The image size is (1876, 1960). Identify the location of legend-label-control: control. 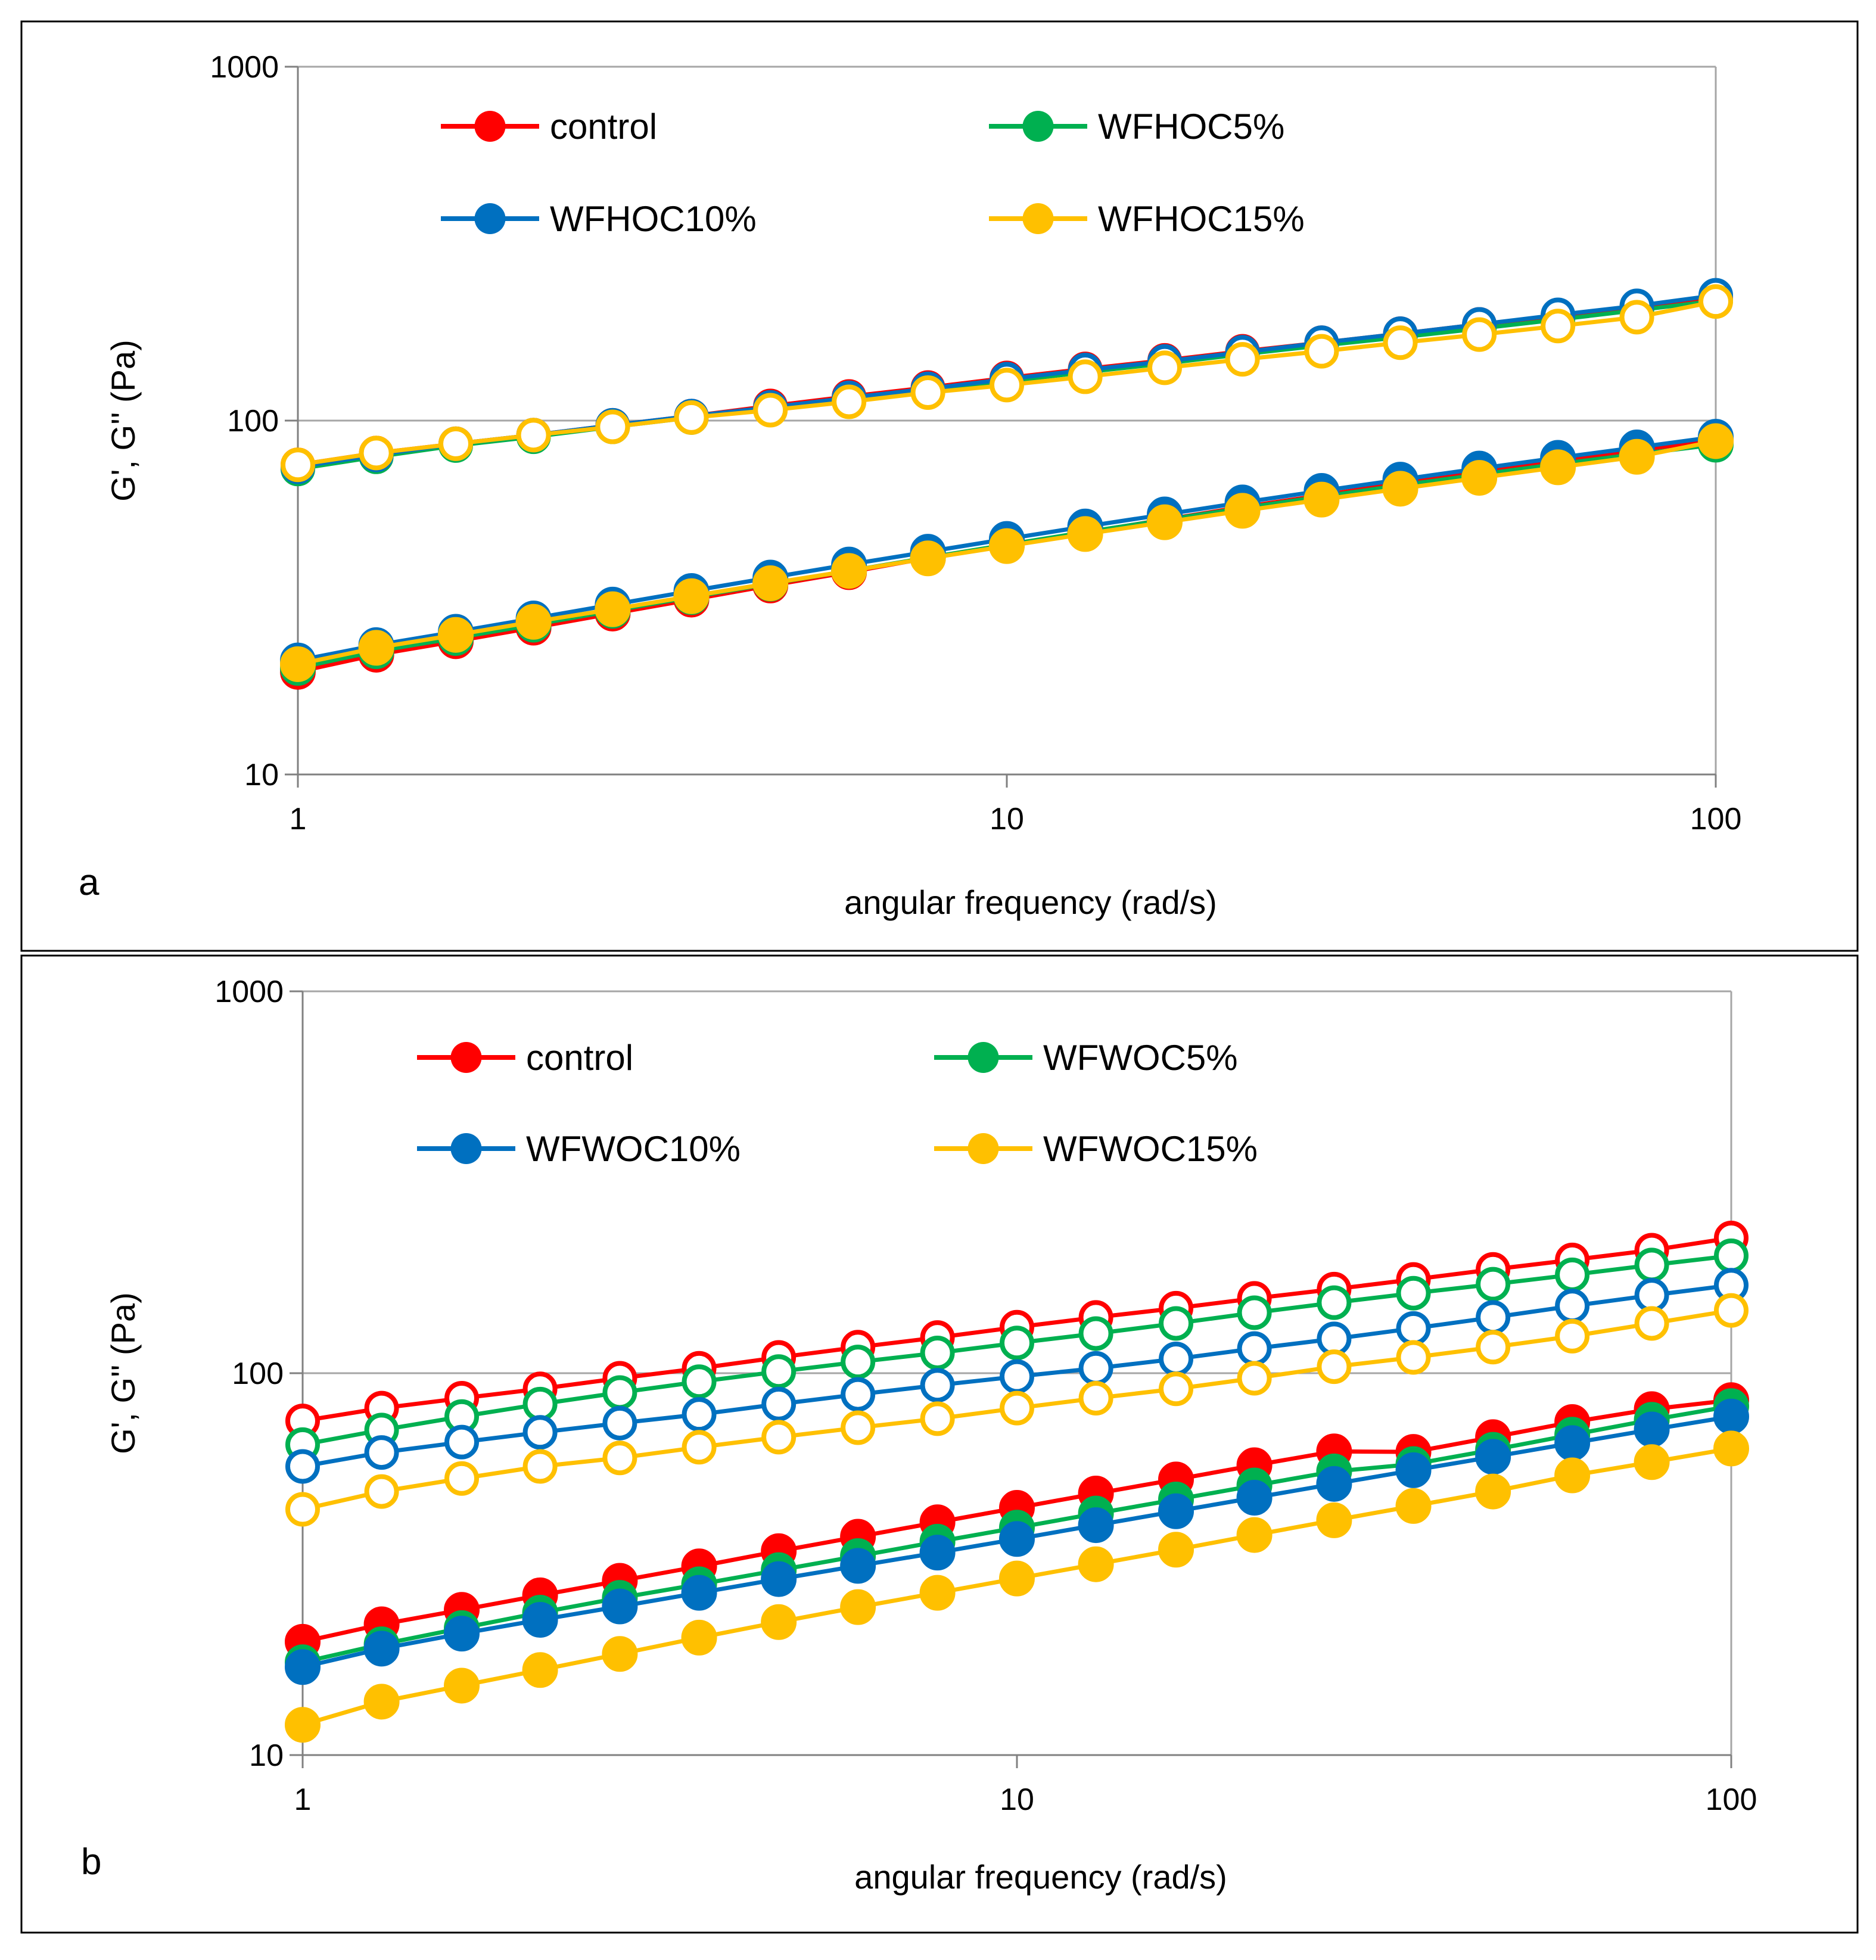
(603, 127).